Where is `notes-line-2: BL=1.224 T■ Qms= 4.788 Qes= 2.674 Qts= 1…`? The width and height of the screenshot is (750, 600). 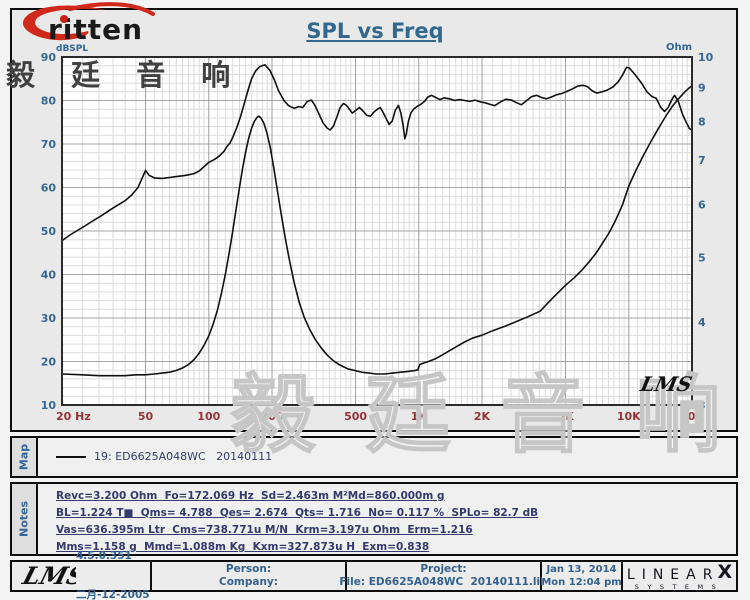
notes-line-2: BL=1.224 T■ Qms= 4.788 Qes= 2.674 Qts= 1… is located at coordinates (297, 513).